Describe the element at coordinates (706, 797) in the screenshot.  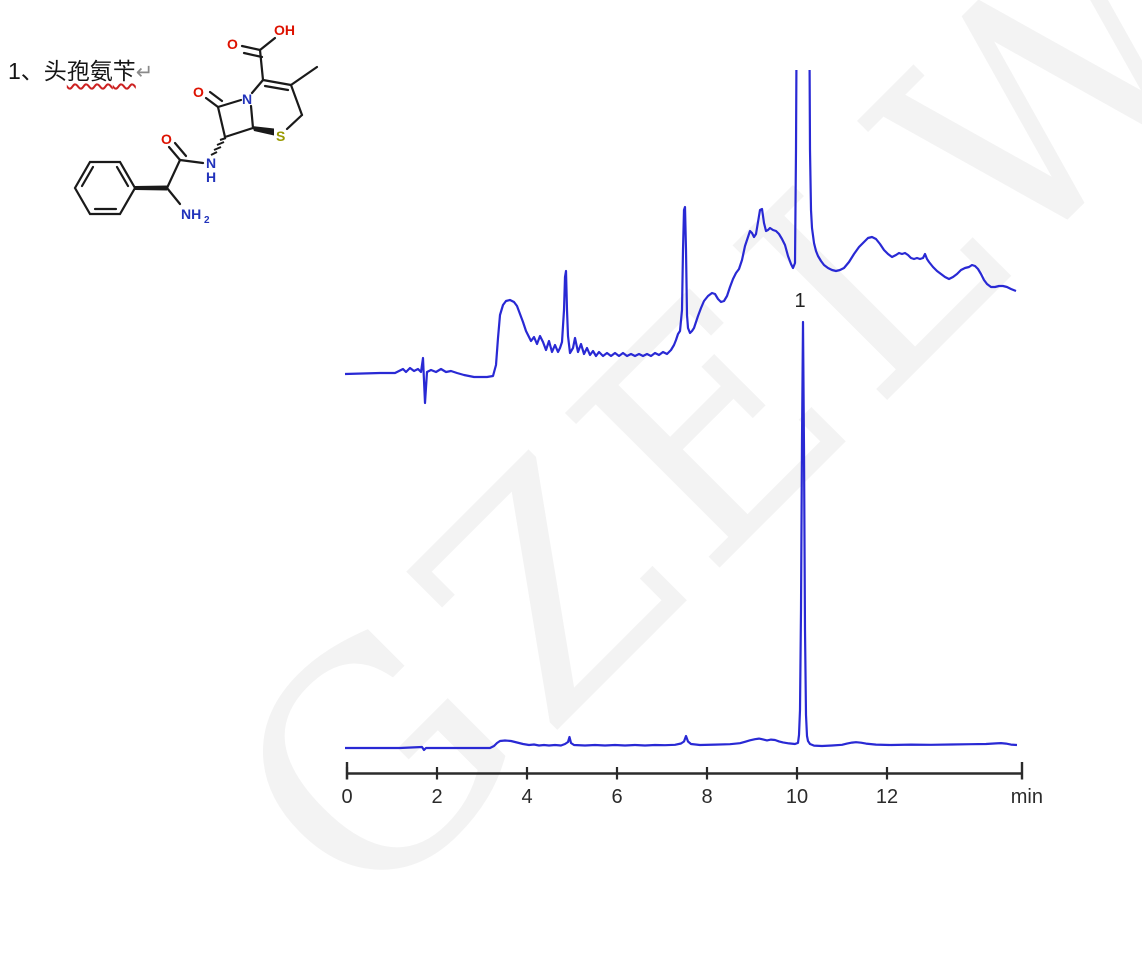
I see `x-axis-tick-label: 8` at that location.